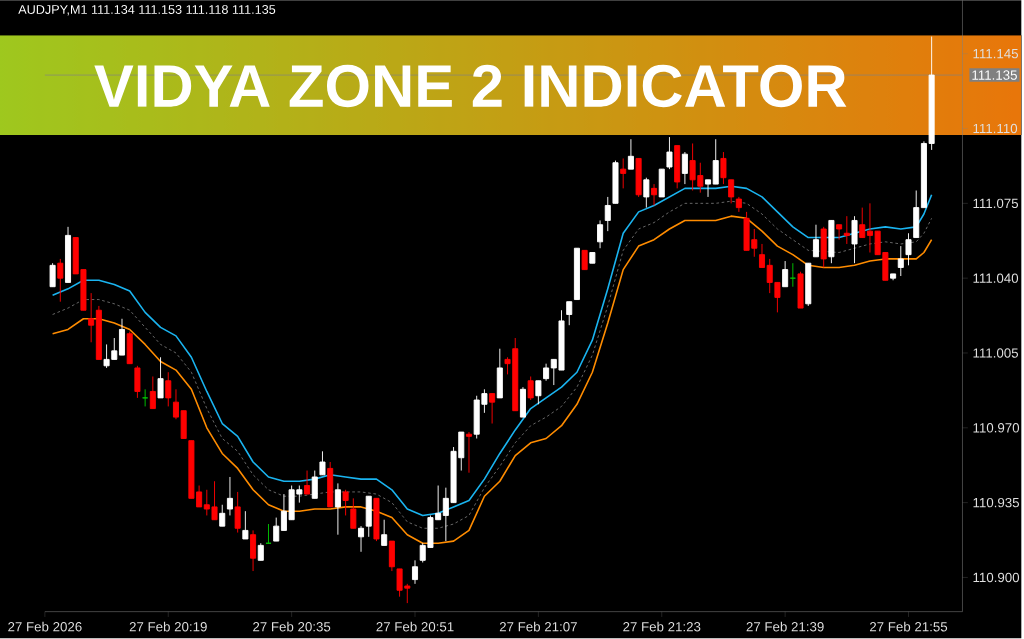 Image resolution: width=1024 pixels, height=639 pixels. Describe the element at coordinates (147, 10) in the screenshot. I see `annotation: AUDJPY,M1 111.134 111.153 111.118 111.135` at that location.